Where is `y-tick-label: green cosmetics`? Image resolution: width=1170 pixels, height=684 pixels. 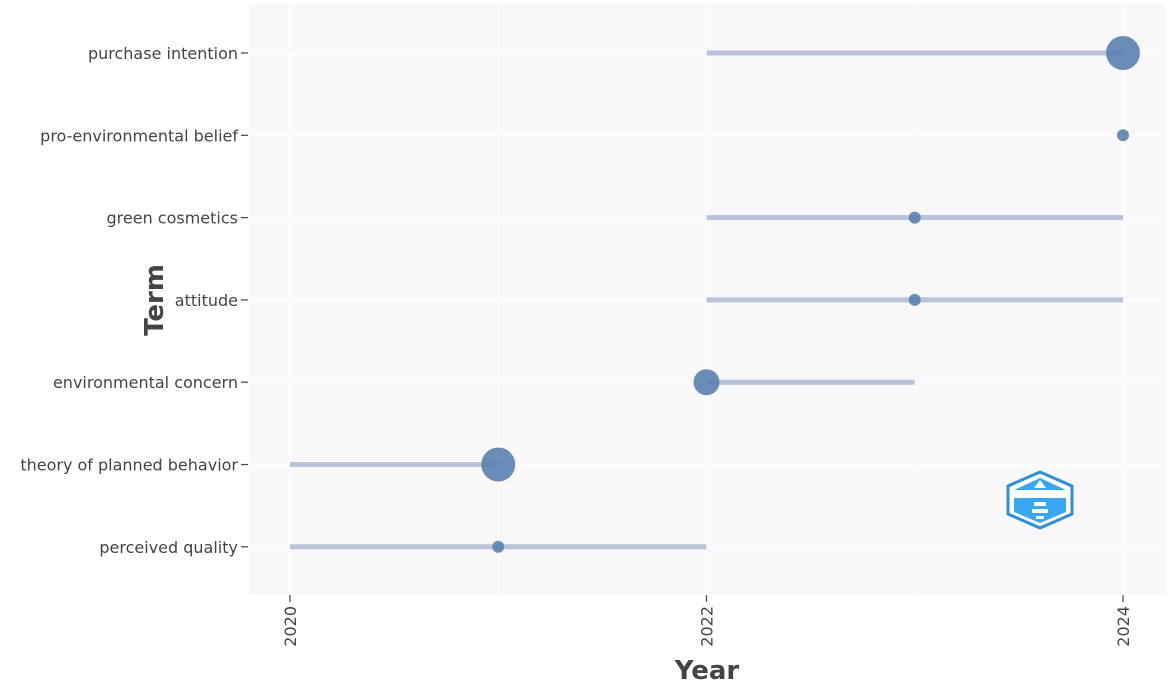 y-tick-label: green cosmetics is located at coordinates (173, 218).